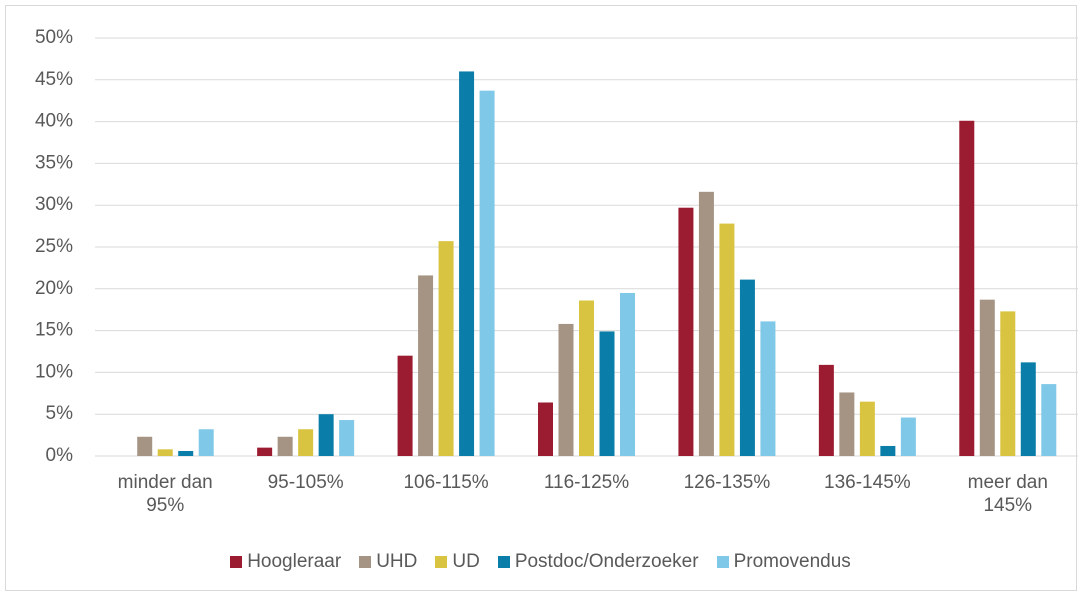  What do you see at coordinates (54, 246) in the screenshot?
I see `y-tick-label: 25%` at bounding box center [54, 246].